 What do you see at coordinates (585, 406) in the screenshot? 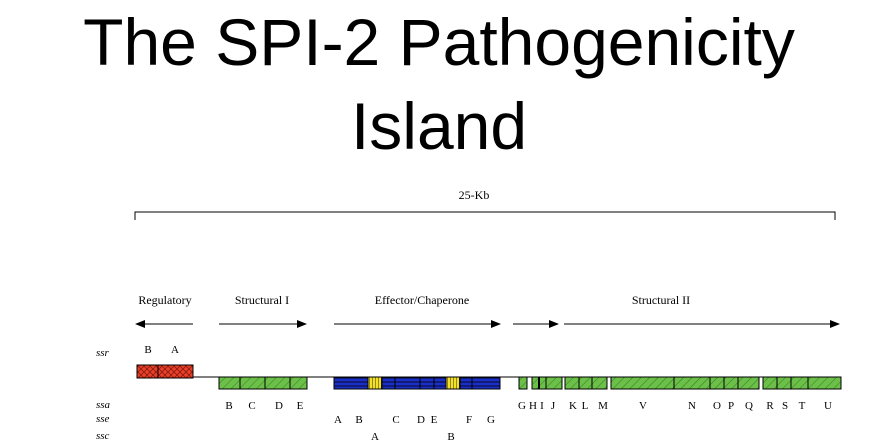
I see `gene-ssa-l: L` at bounding box center [585, 406].